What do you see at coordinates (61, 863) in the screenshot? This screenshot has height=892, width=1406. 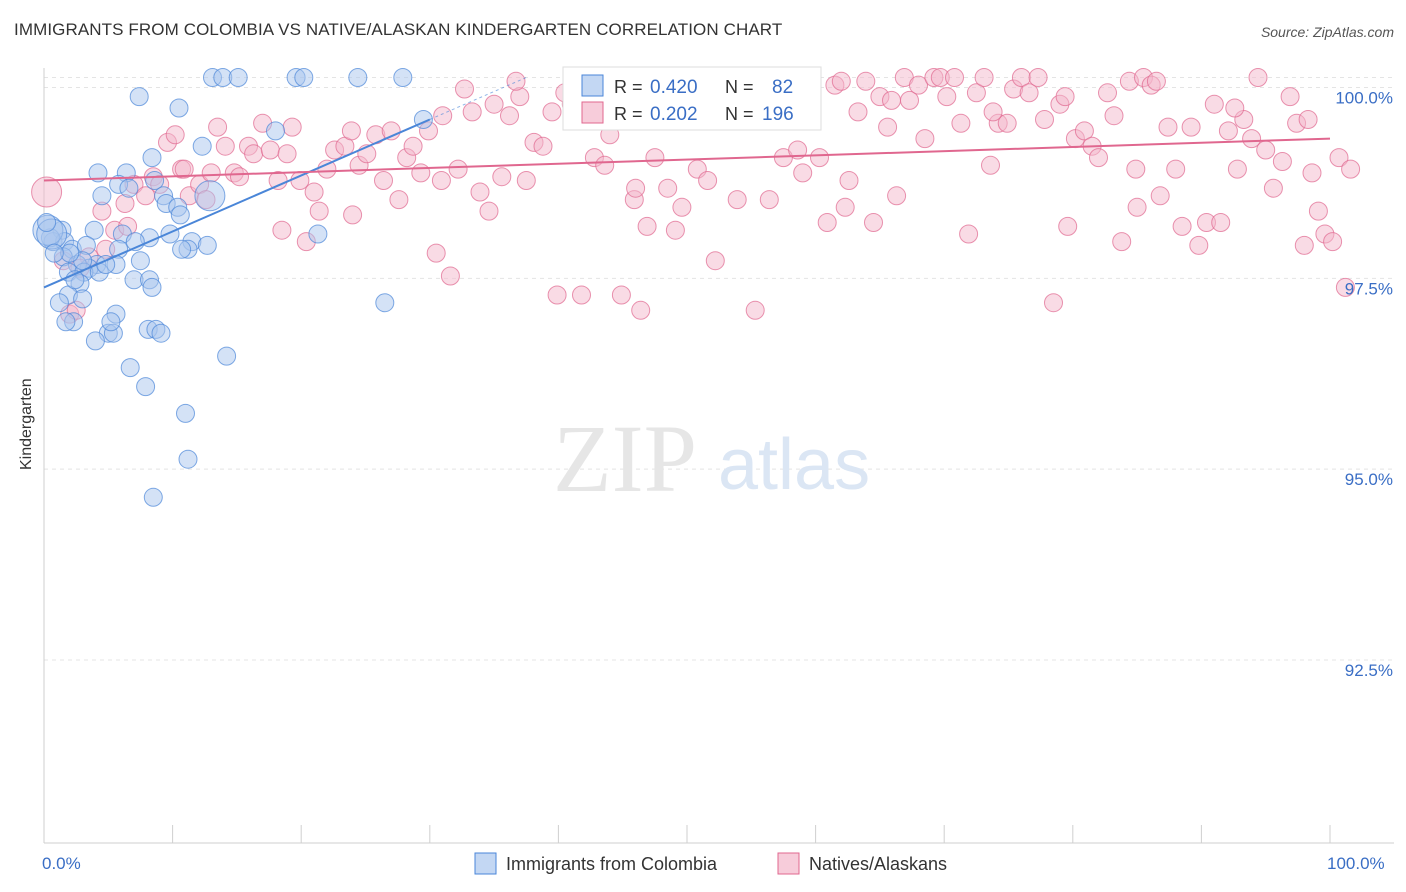 I see `x-tick-label-min: 0.0%` at bounding box center [61, 863].